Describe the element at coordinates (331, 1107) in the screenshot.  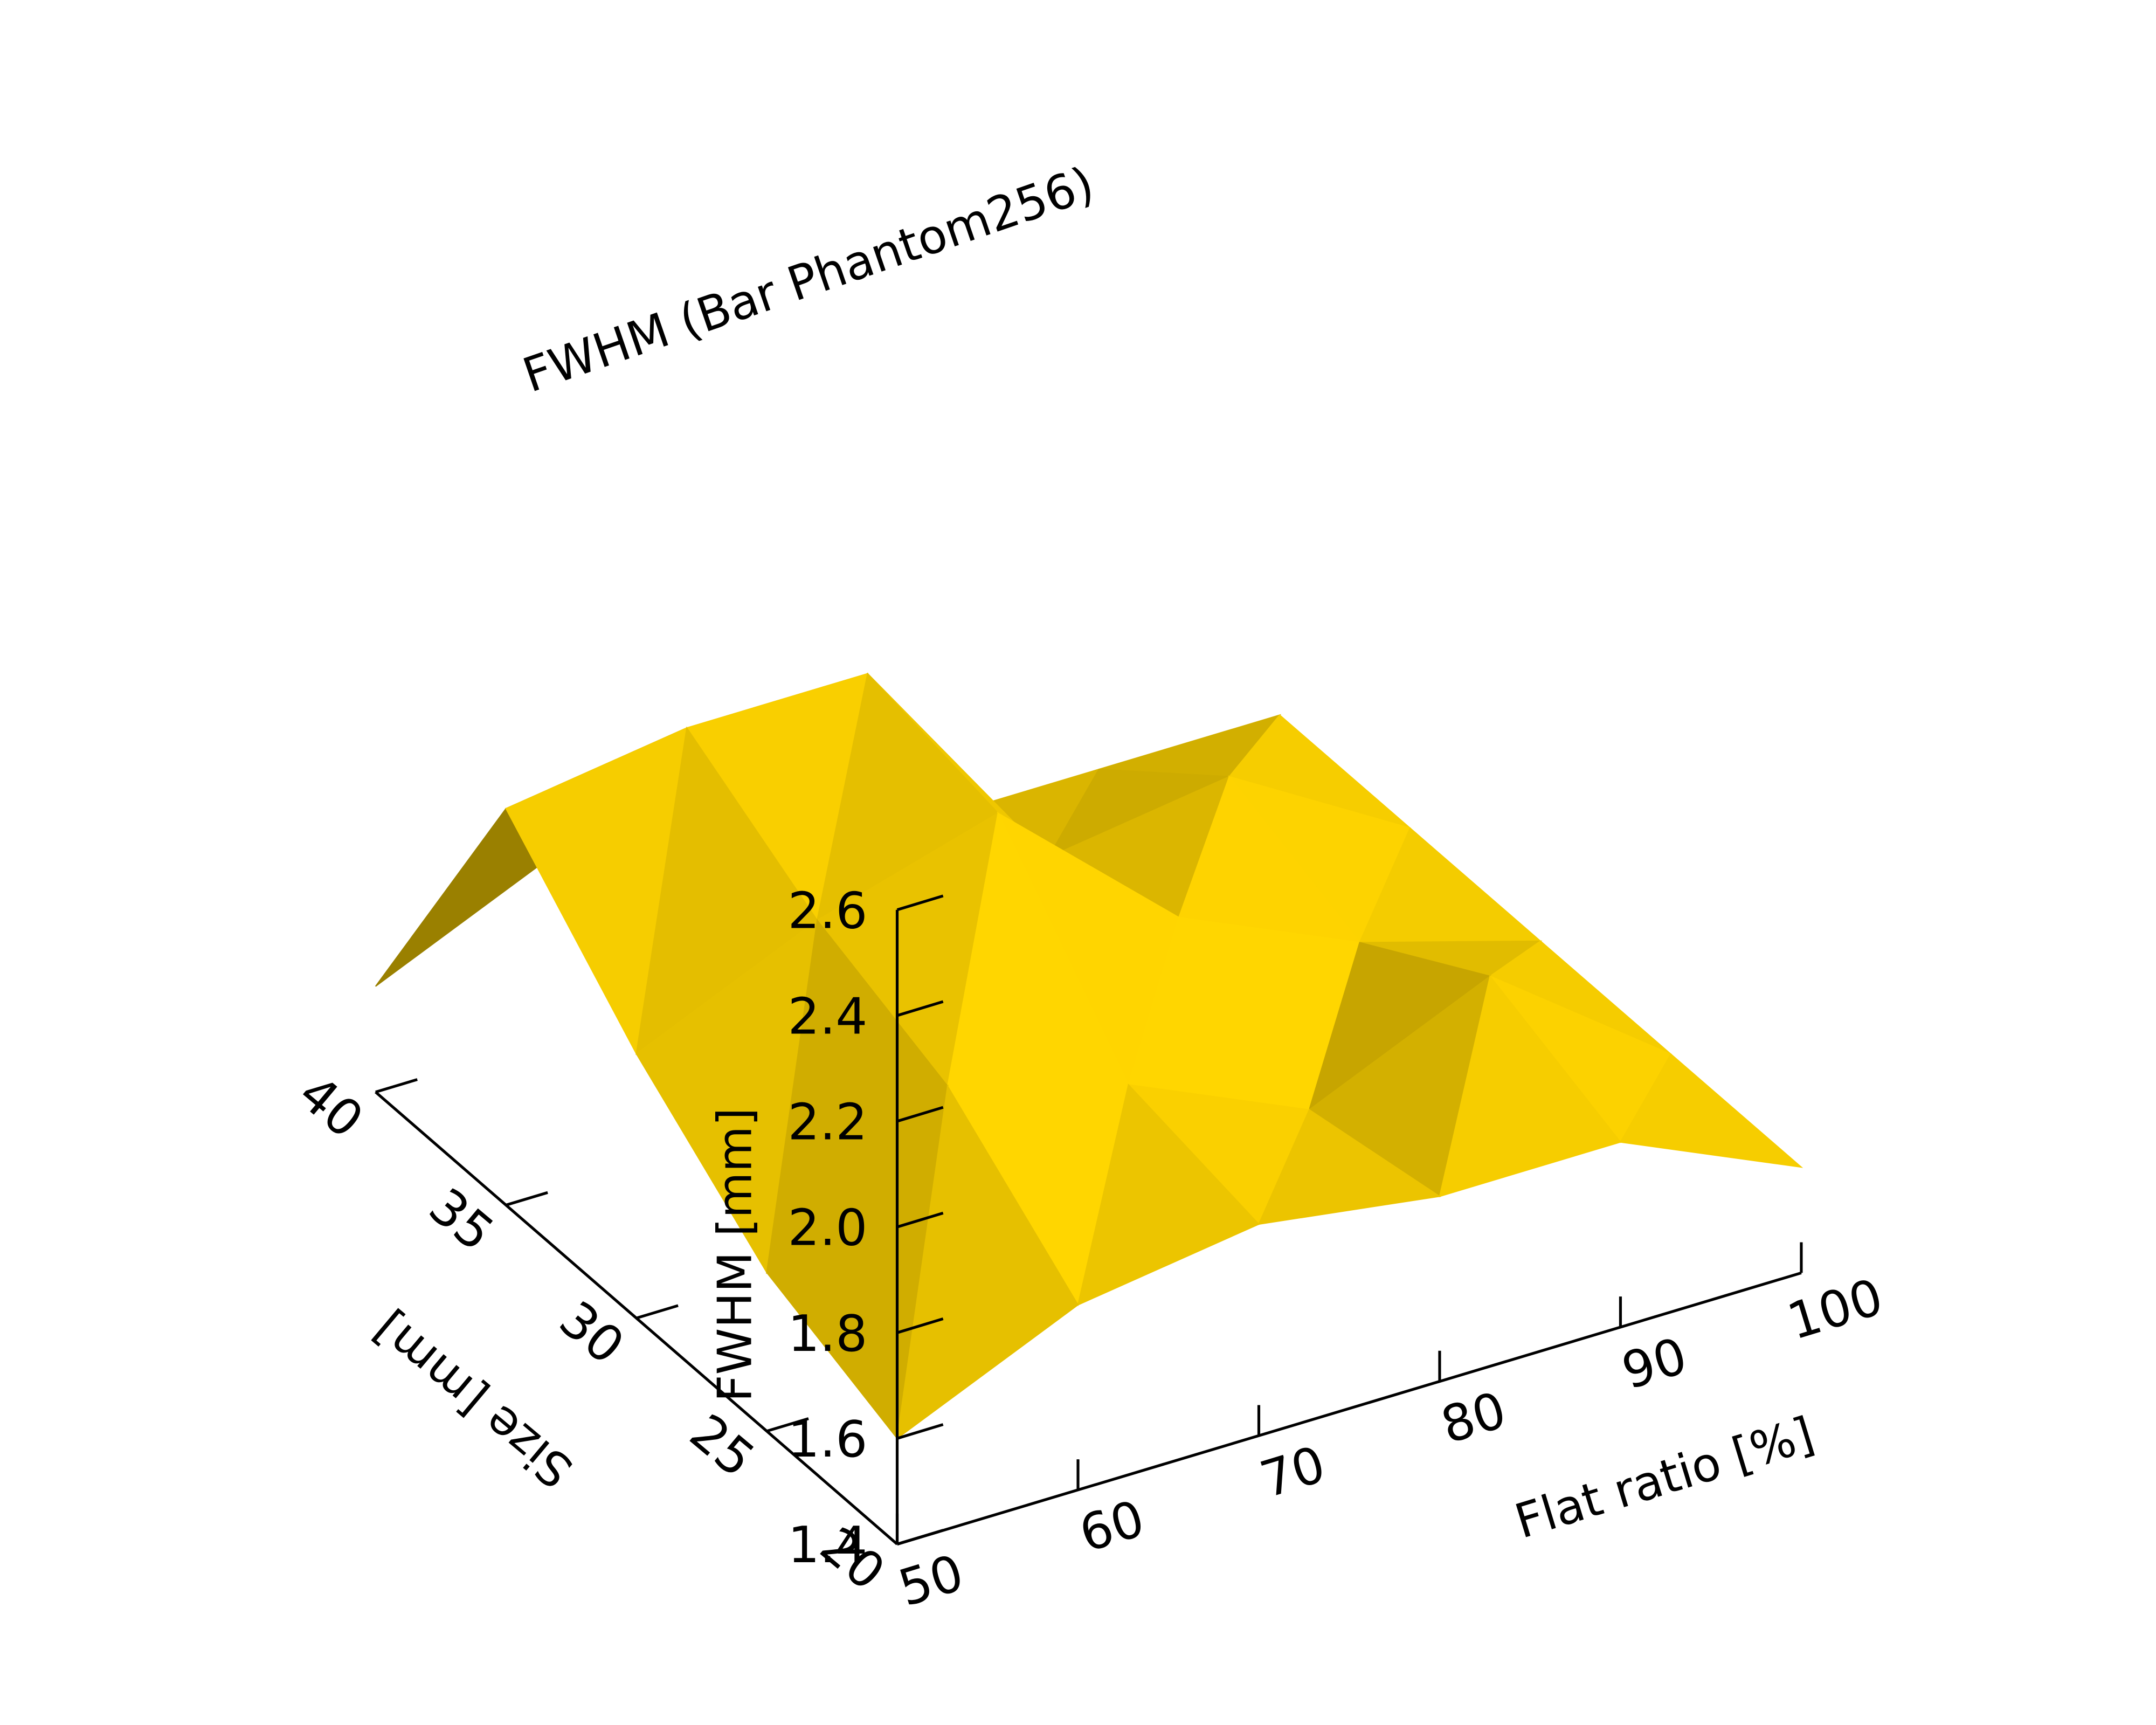
I see `y-tick-label: 40` at that location.